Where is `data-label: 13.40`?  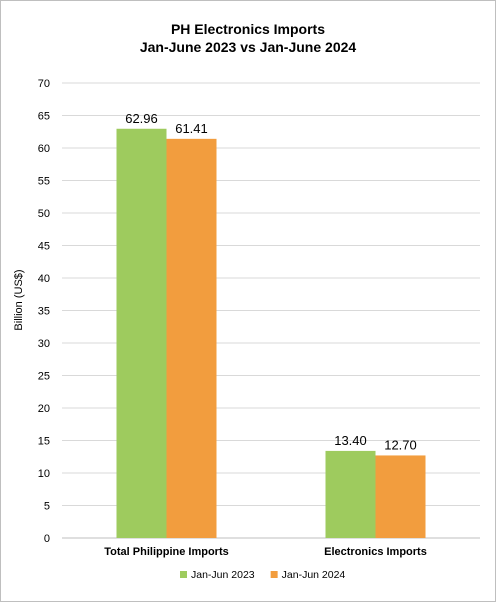 data-label: 13.40 is located at coordinates (350, 440).